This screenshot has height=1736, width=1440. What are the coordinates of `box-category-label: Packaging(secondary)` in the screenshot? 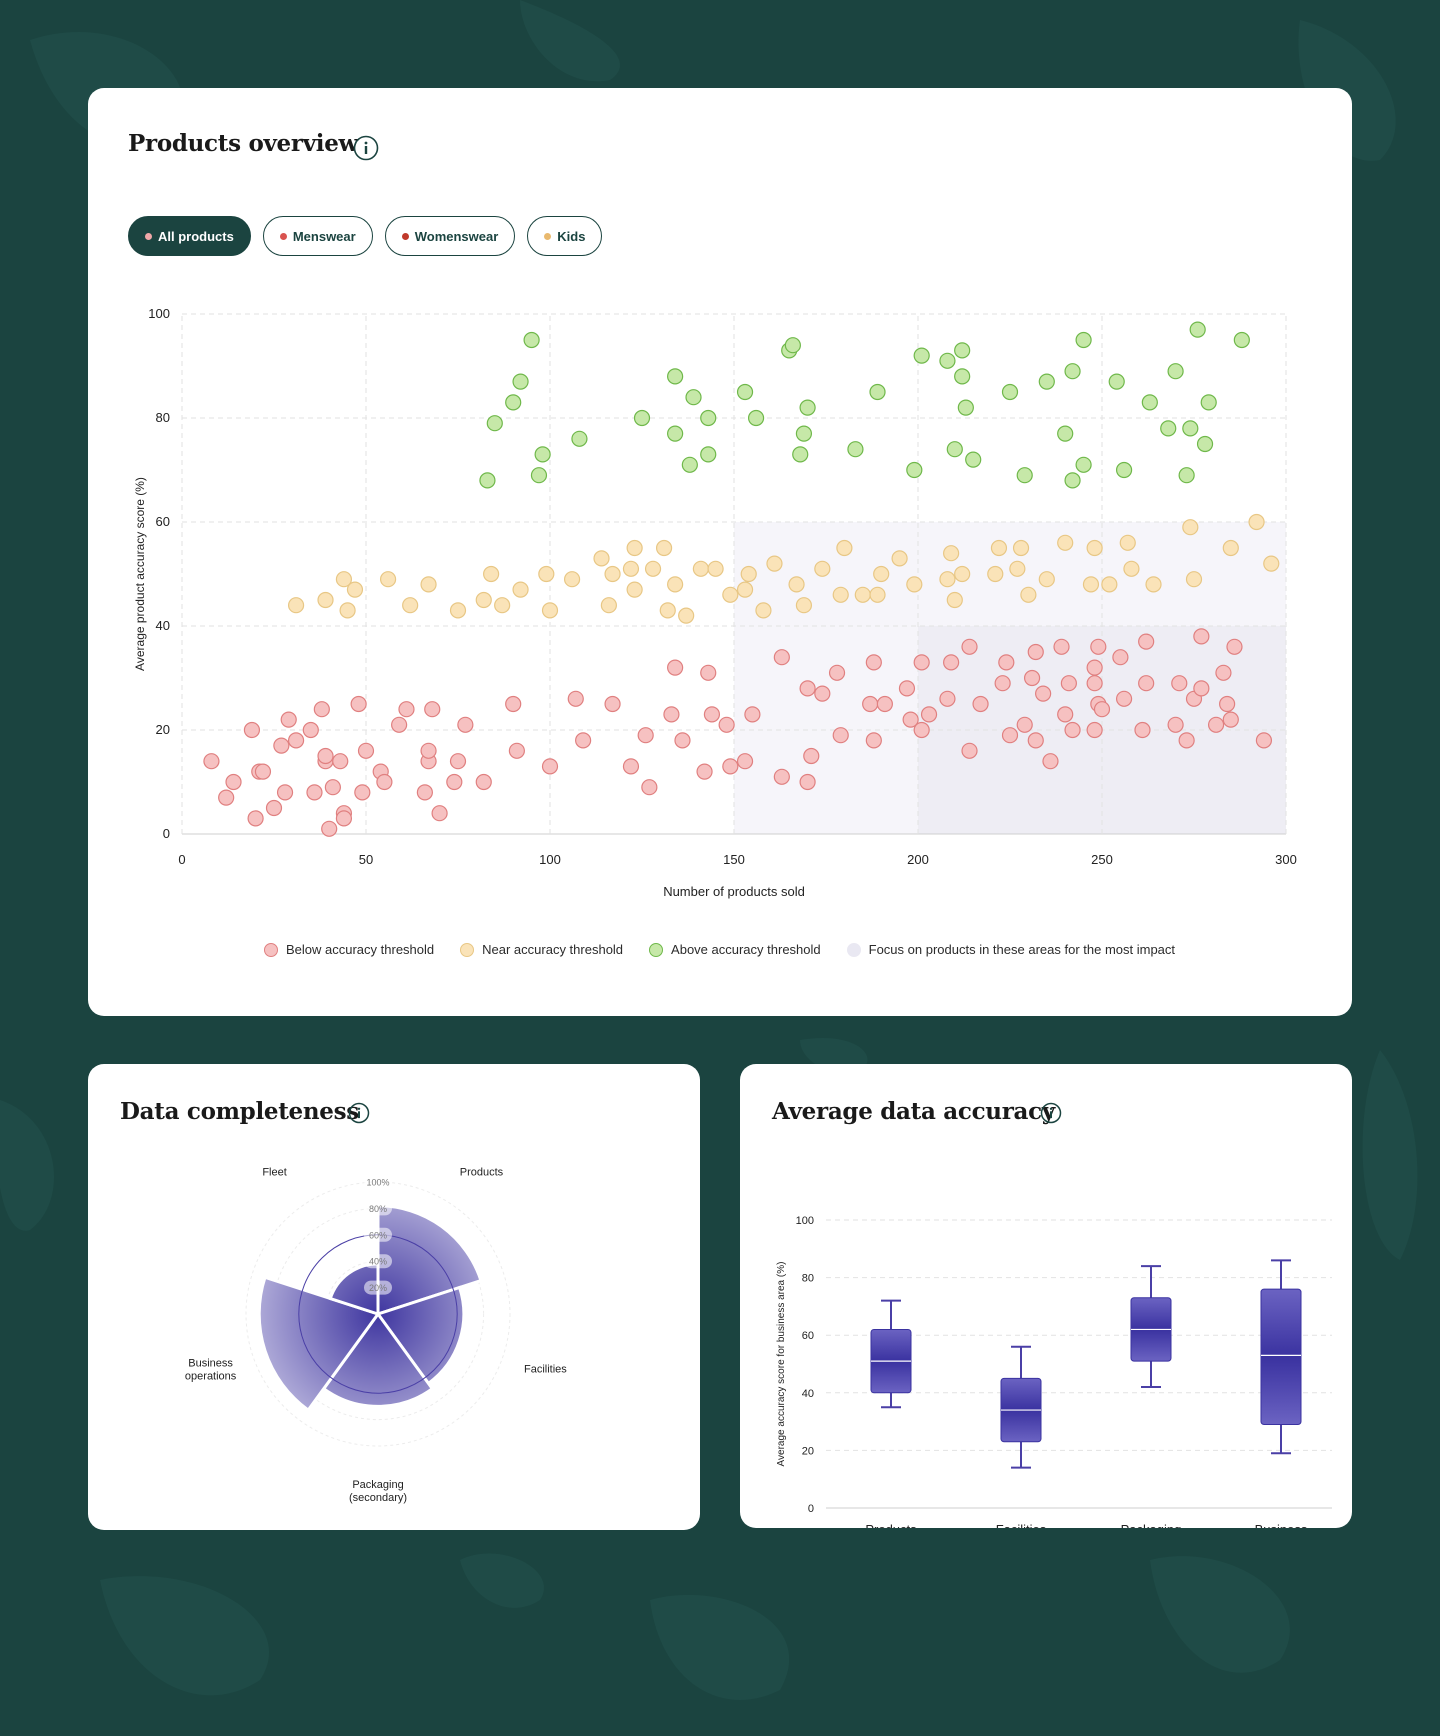 It's located at (1151, 1525).